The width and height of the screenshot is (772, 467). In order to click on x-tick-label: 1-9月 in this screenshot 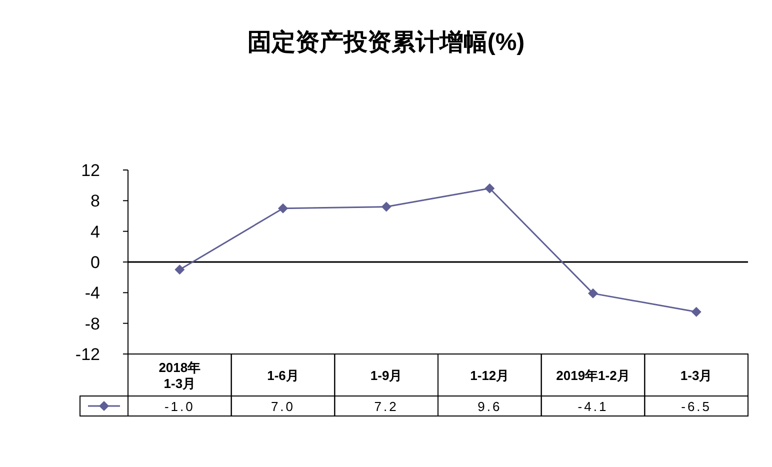, I will do `click(386, 375)`.